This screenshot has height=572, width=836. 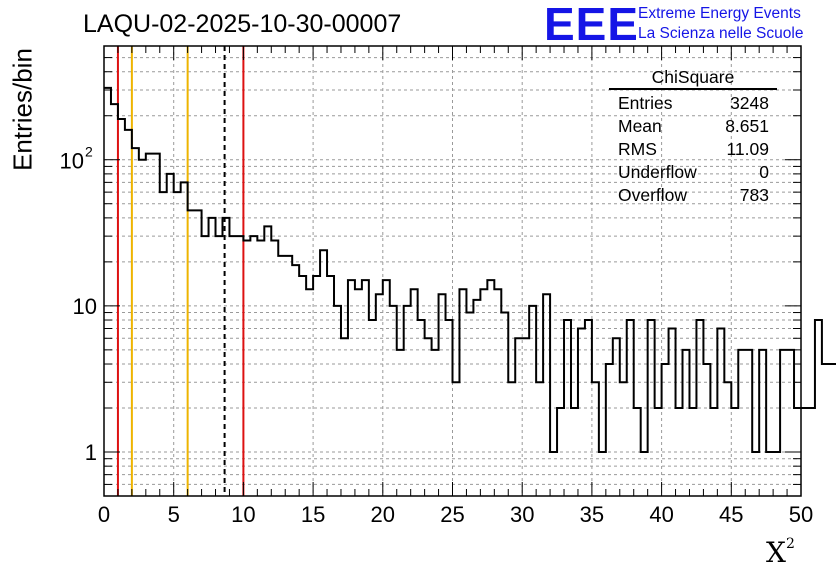 What do you see at coordinates (657, 172) in the screenshot?
I see `stats-label: Underflow` at bounding box center [657, 172].